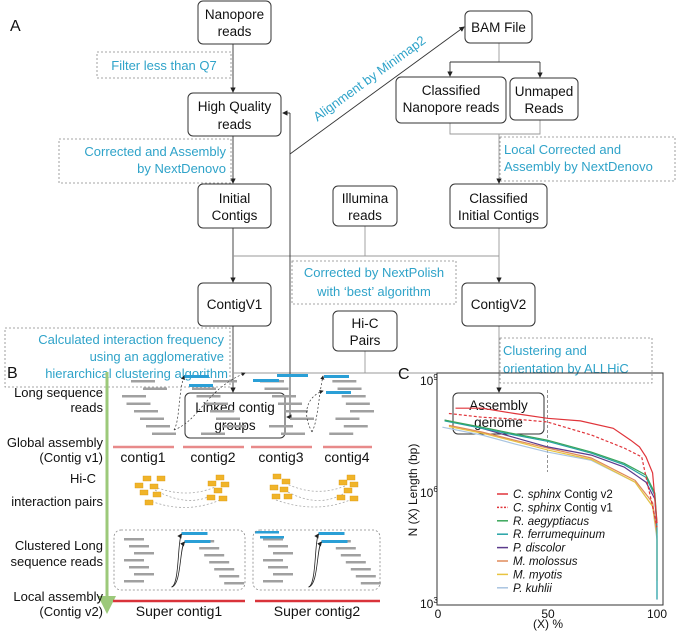 The width and height of the screenshot is (676, 638). I want to click on step-text: Filter less than Q7, so click(164, 65).